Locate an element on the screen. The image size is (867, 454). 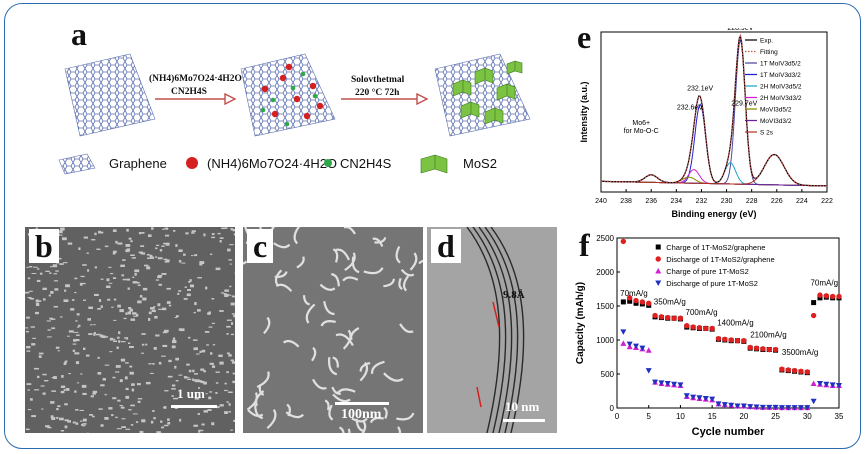
rate-x-tick-label: 10 is located at coordinates (680, 416).